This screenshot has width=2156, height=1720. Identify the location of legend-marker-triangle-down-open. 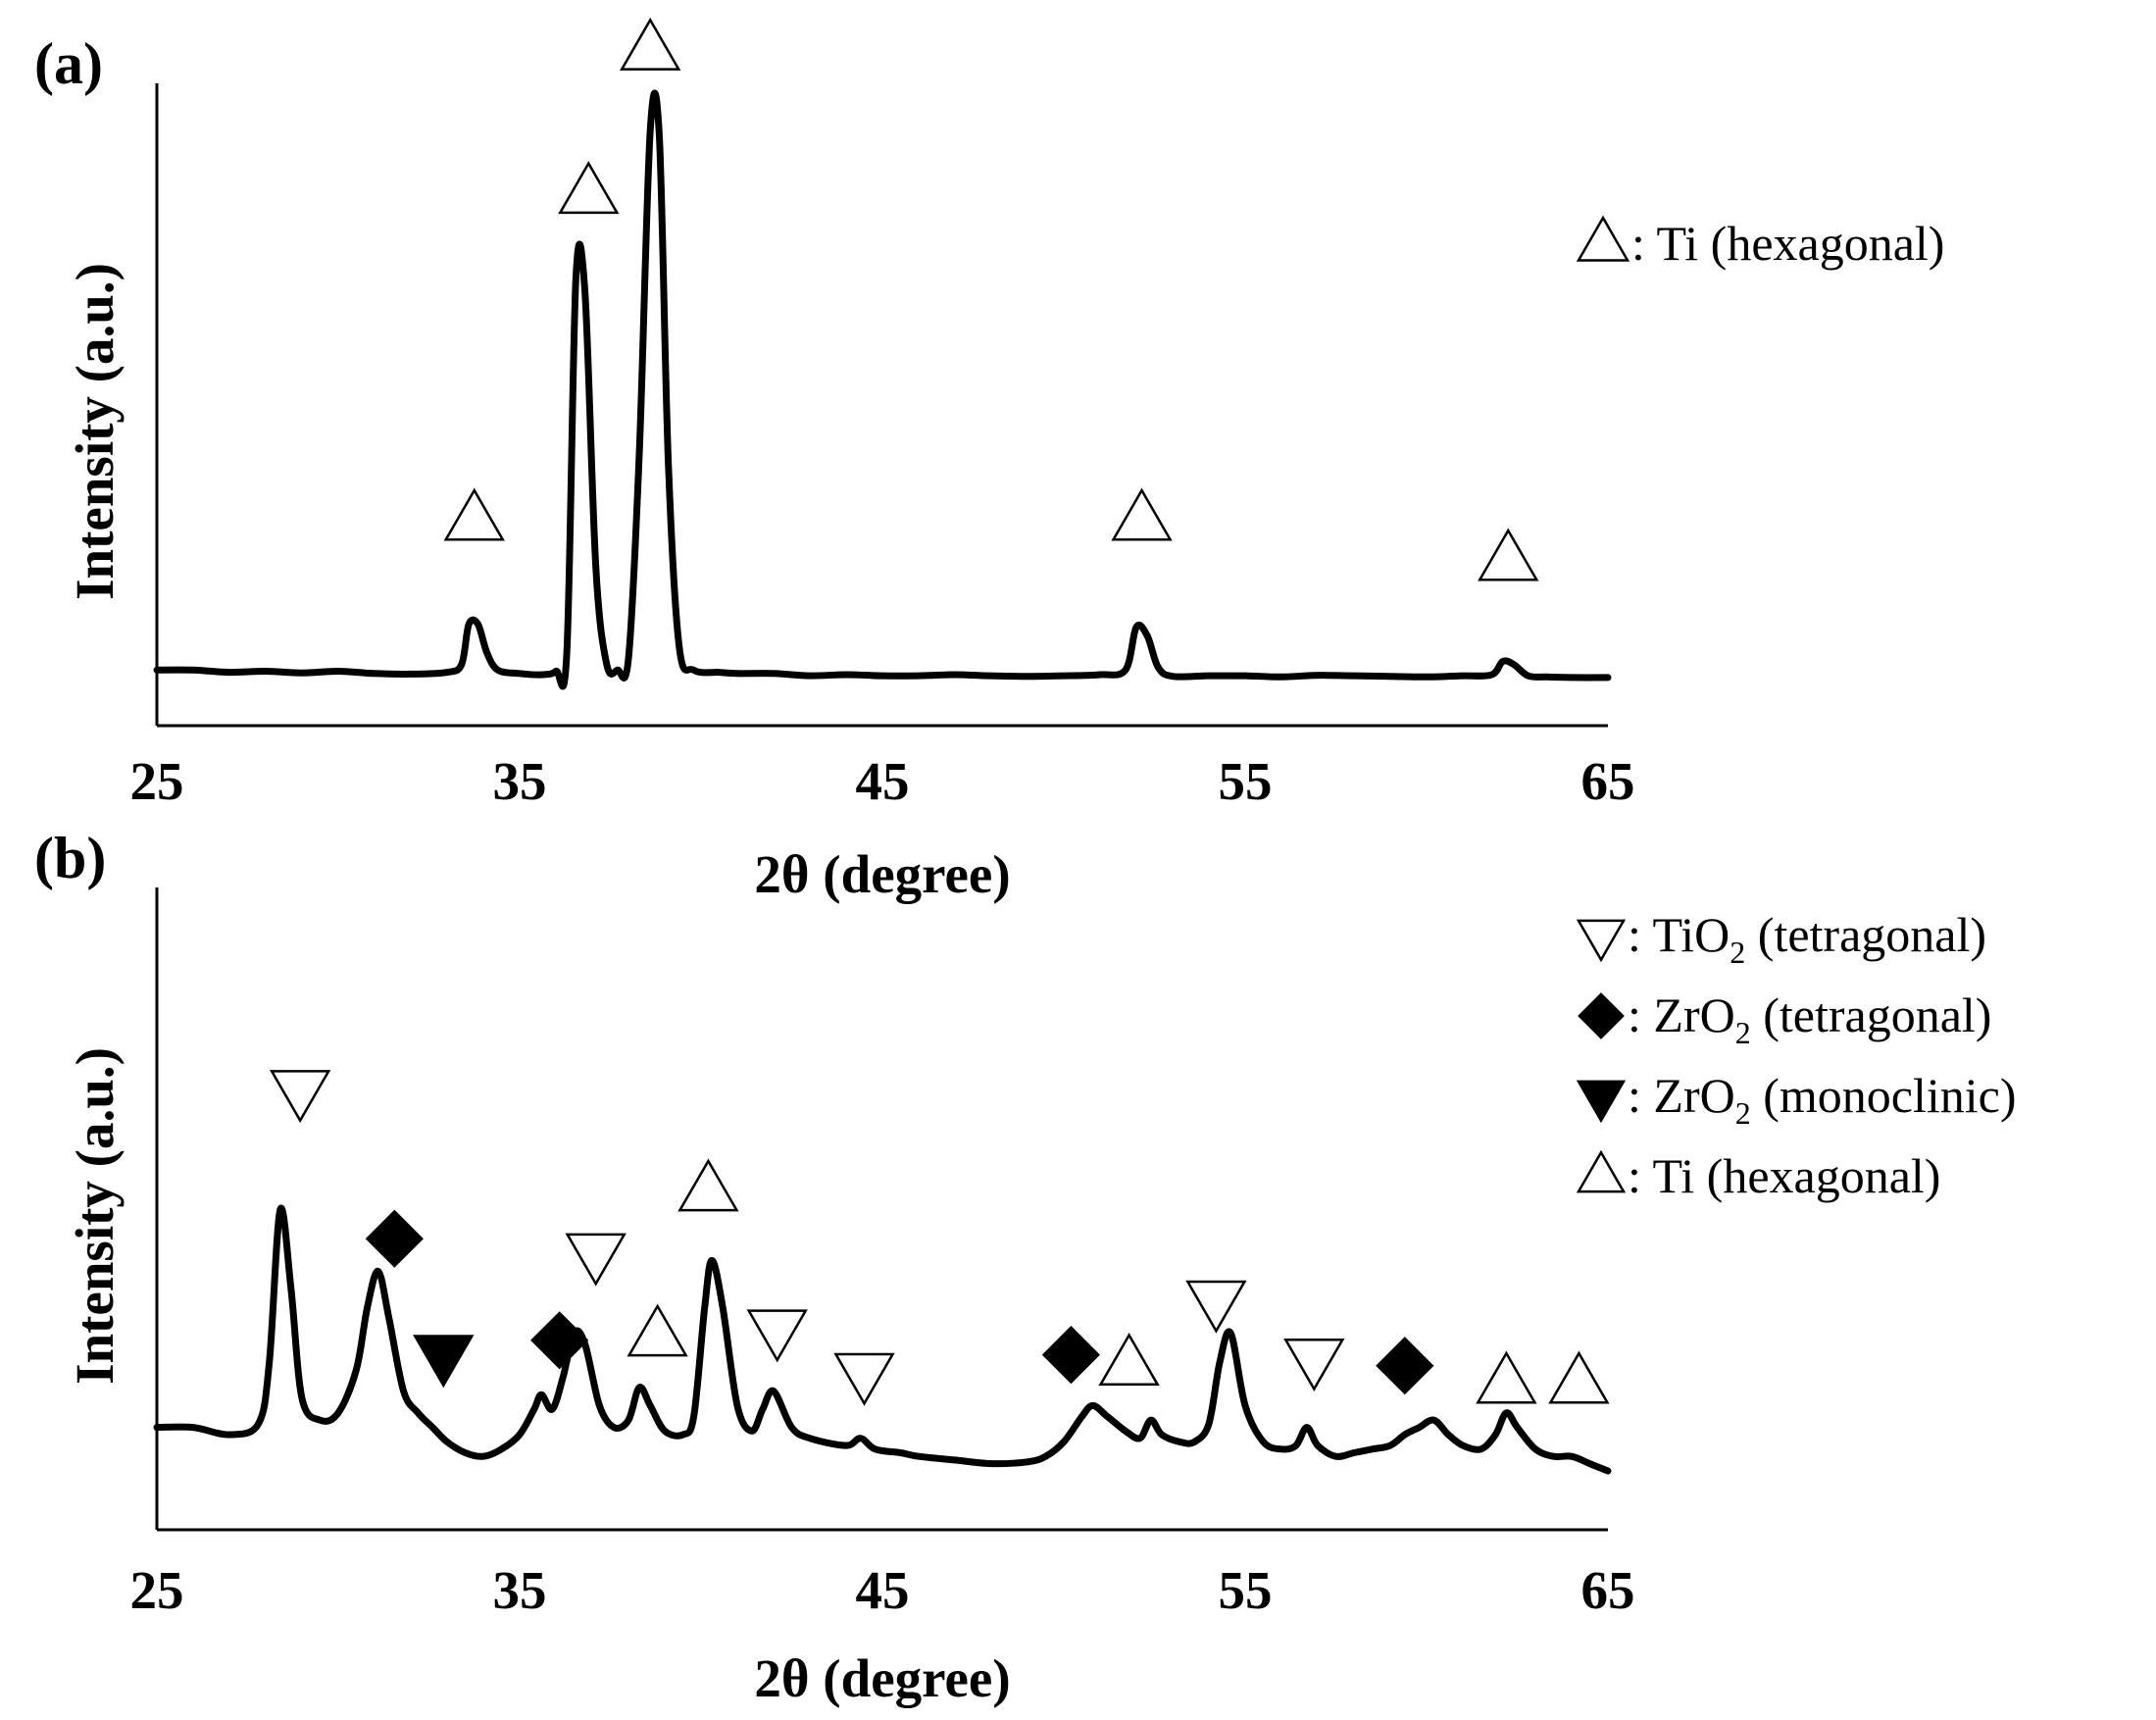
(1601, 941).